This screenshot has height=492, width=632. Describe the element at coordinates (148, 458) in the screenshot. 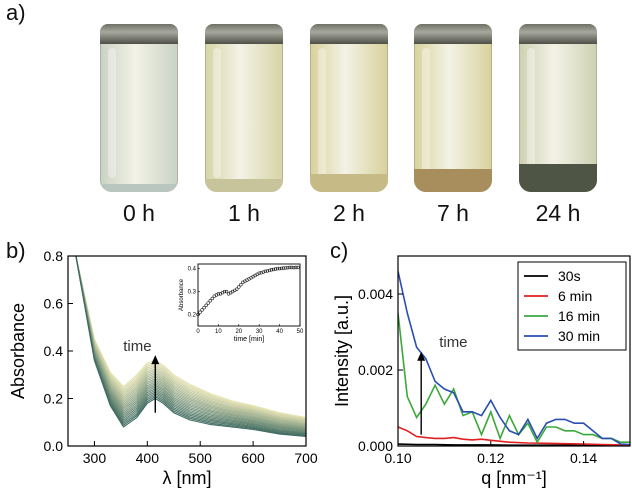

I see `x-tick-label-b: 400` at that location.